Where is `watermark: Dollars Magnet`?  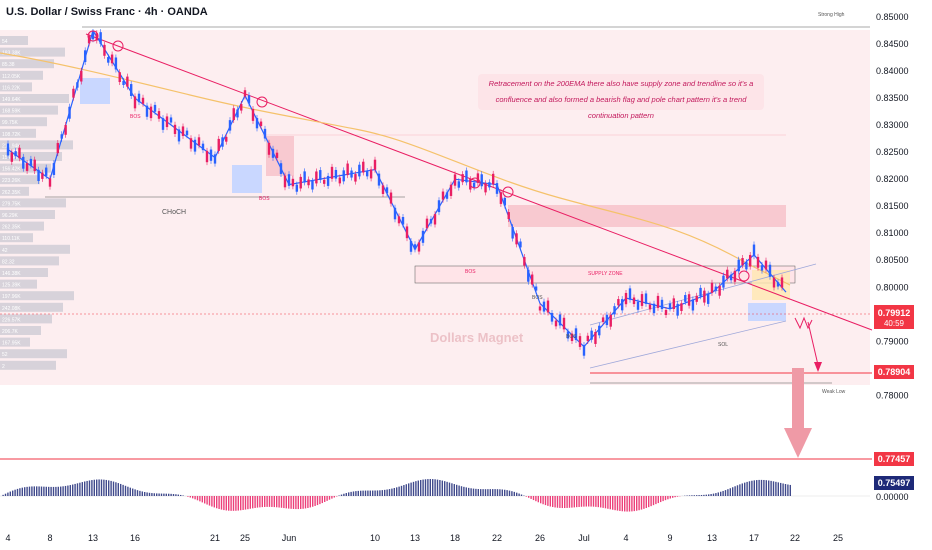
watermark: Dollars Magnet is located at coordinates (477, 337).